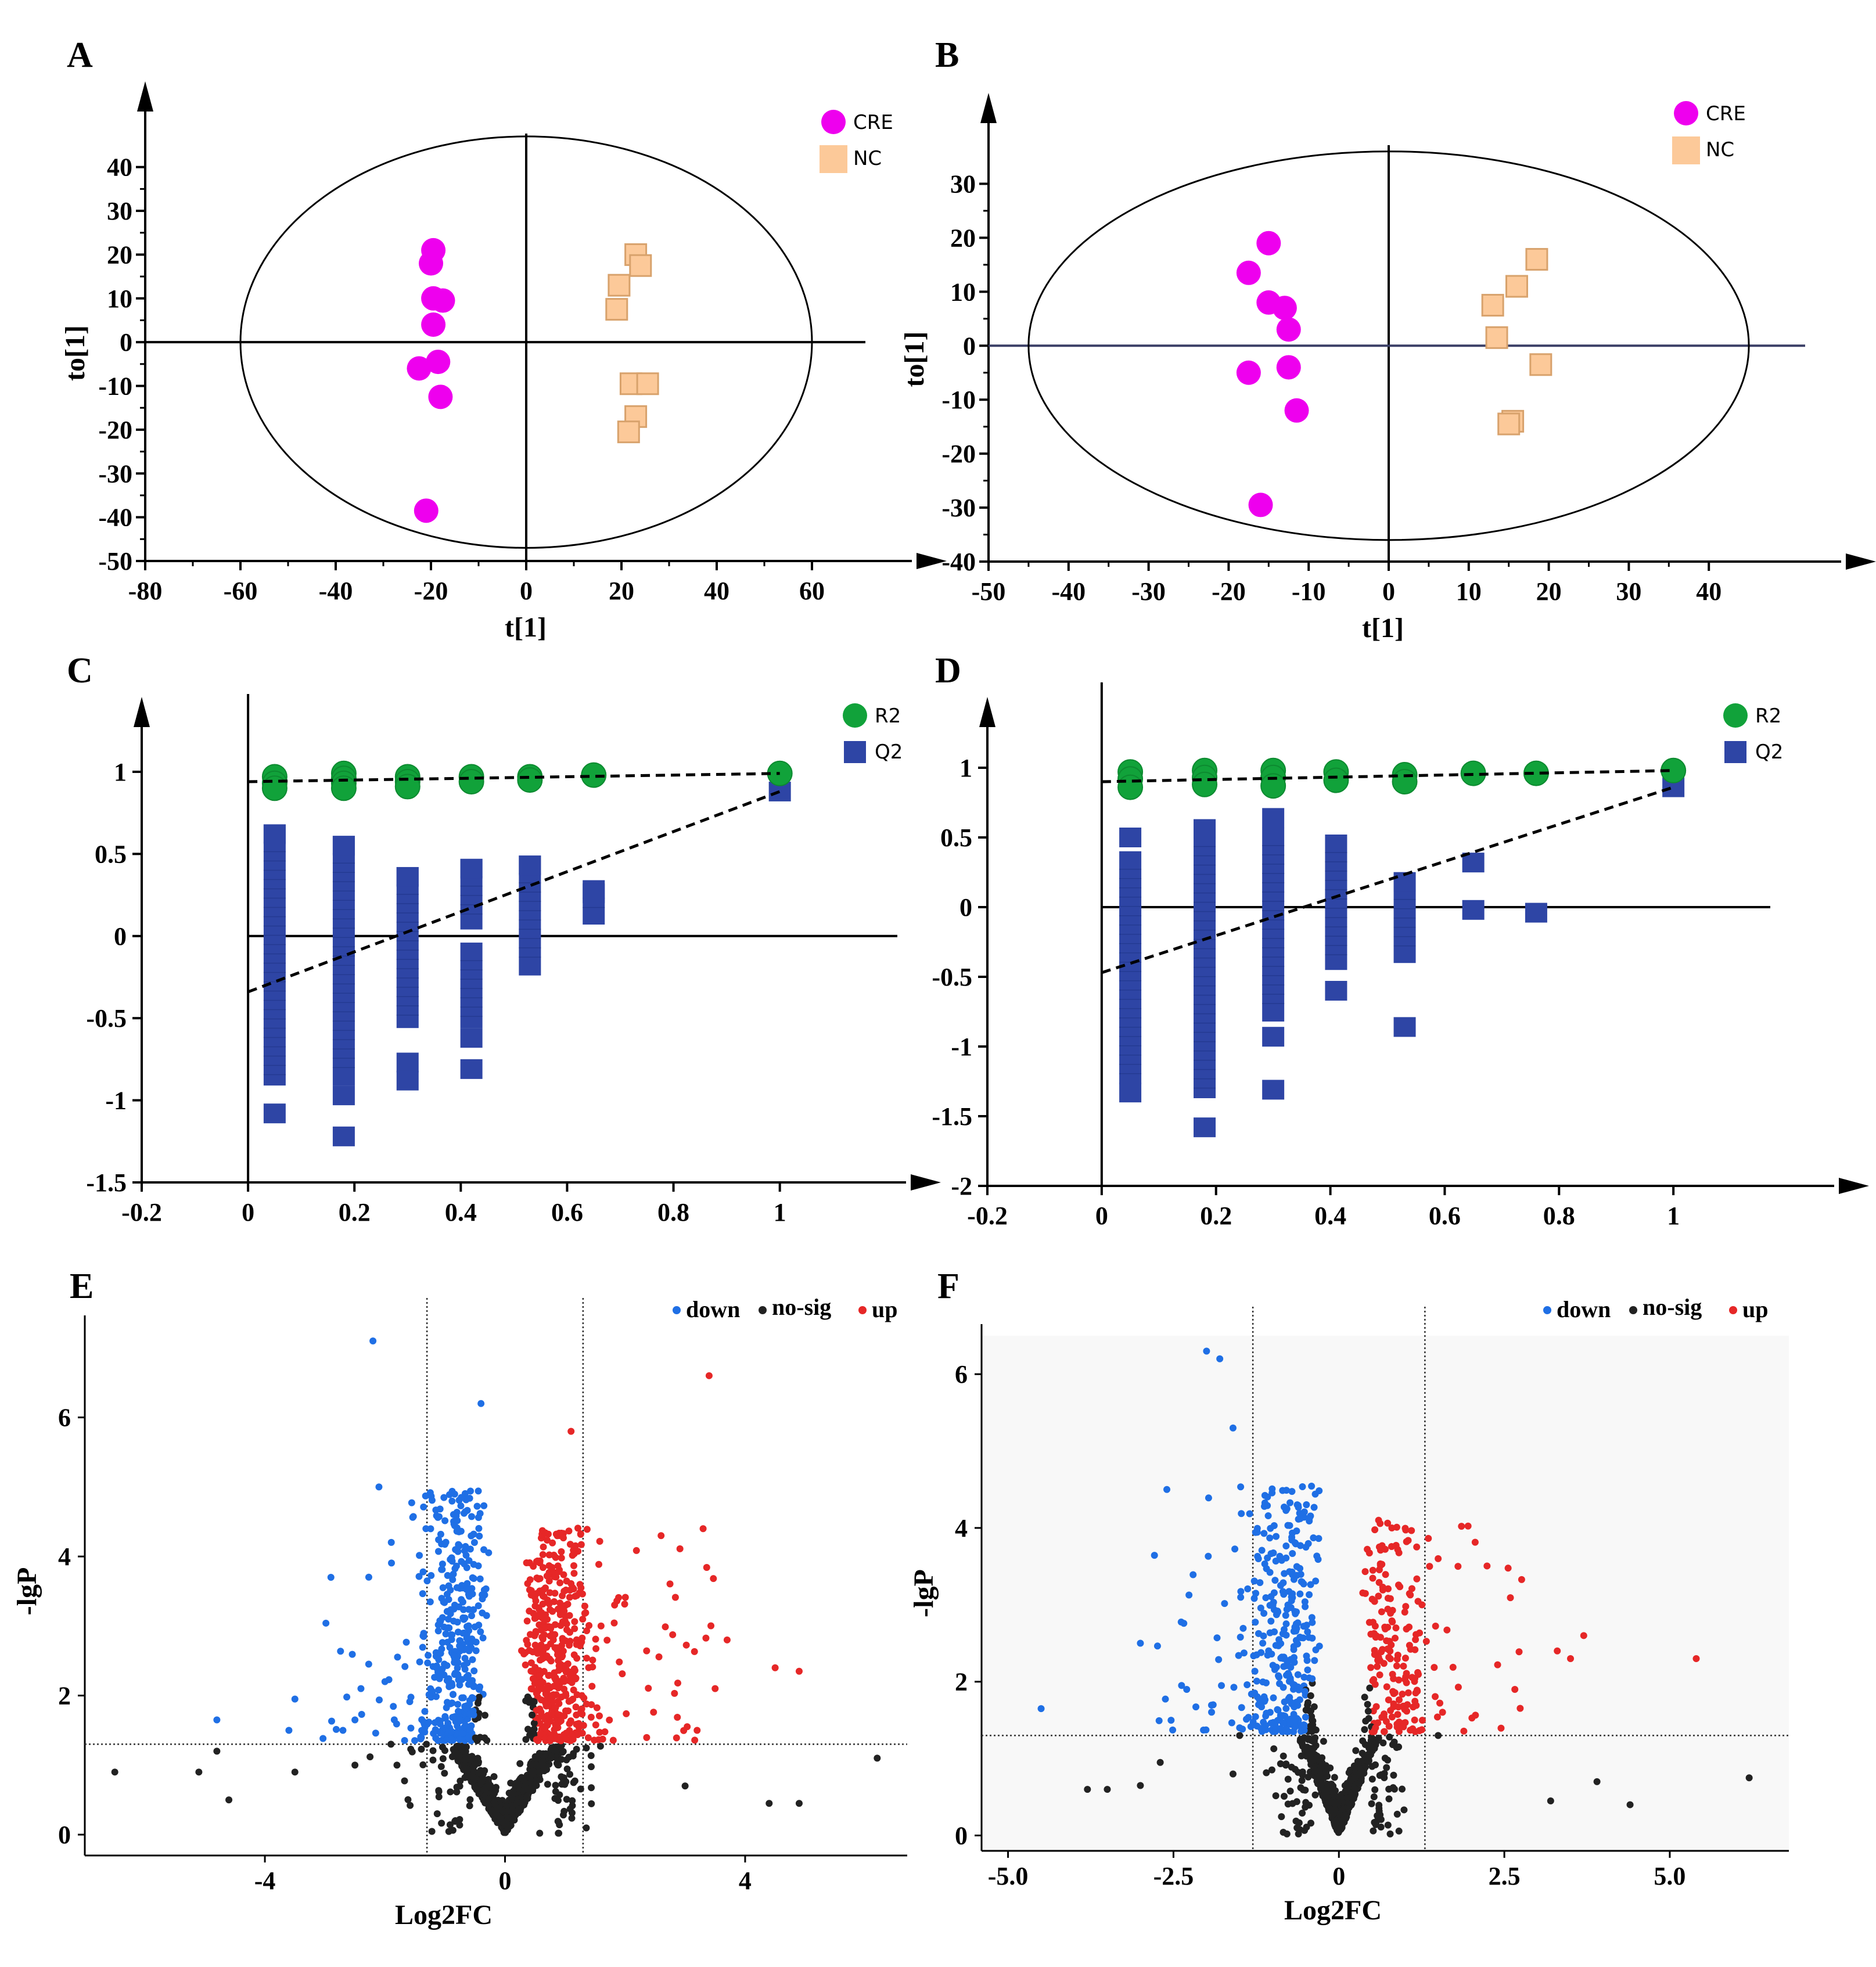  Describe the element at coordinates (504, 939) in the screenshot. I see `panel-c: C -0.2 0 0.2 0.4 0.6 0.8 1 -1.5 -1 -0.5 0 0.5 1 R2 Q2` at that location.